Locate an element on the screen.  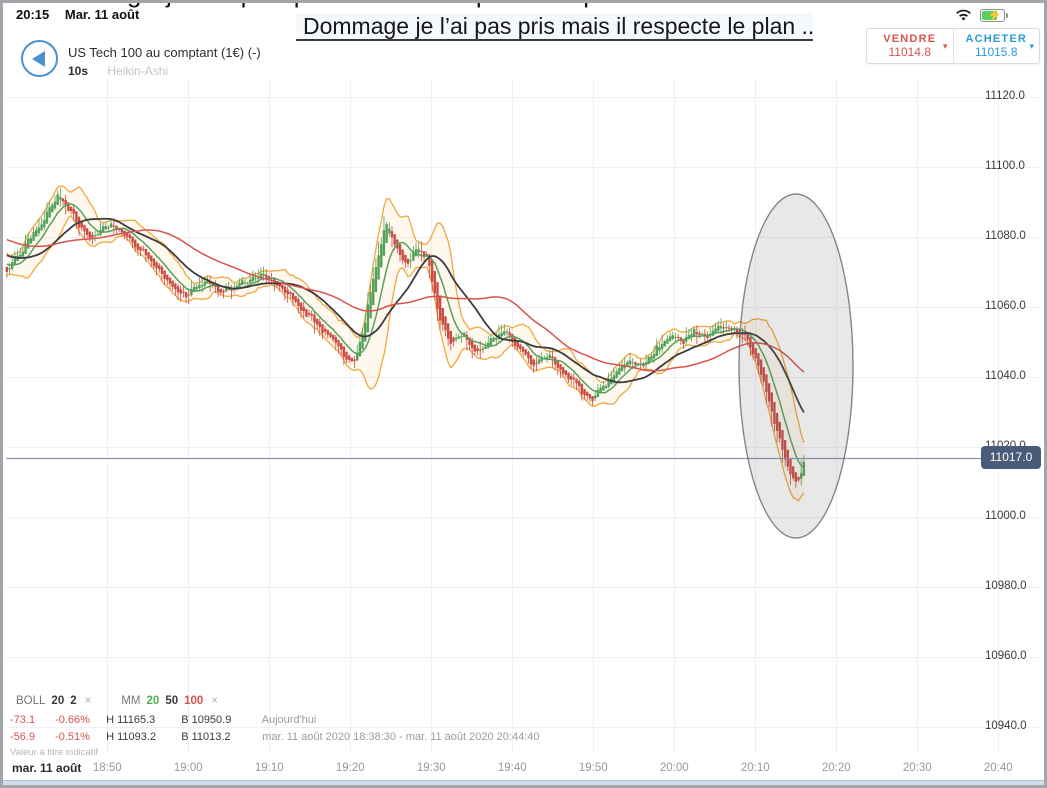
change-percent: -0.66% is located at coordinates (72, 720).